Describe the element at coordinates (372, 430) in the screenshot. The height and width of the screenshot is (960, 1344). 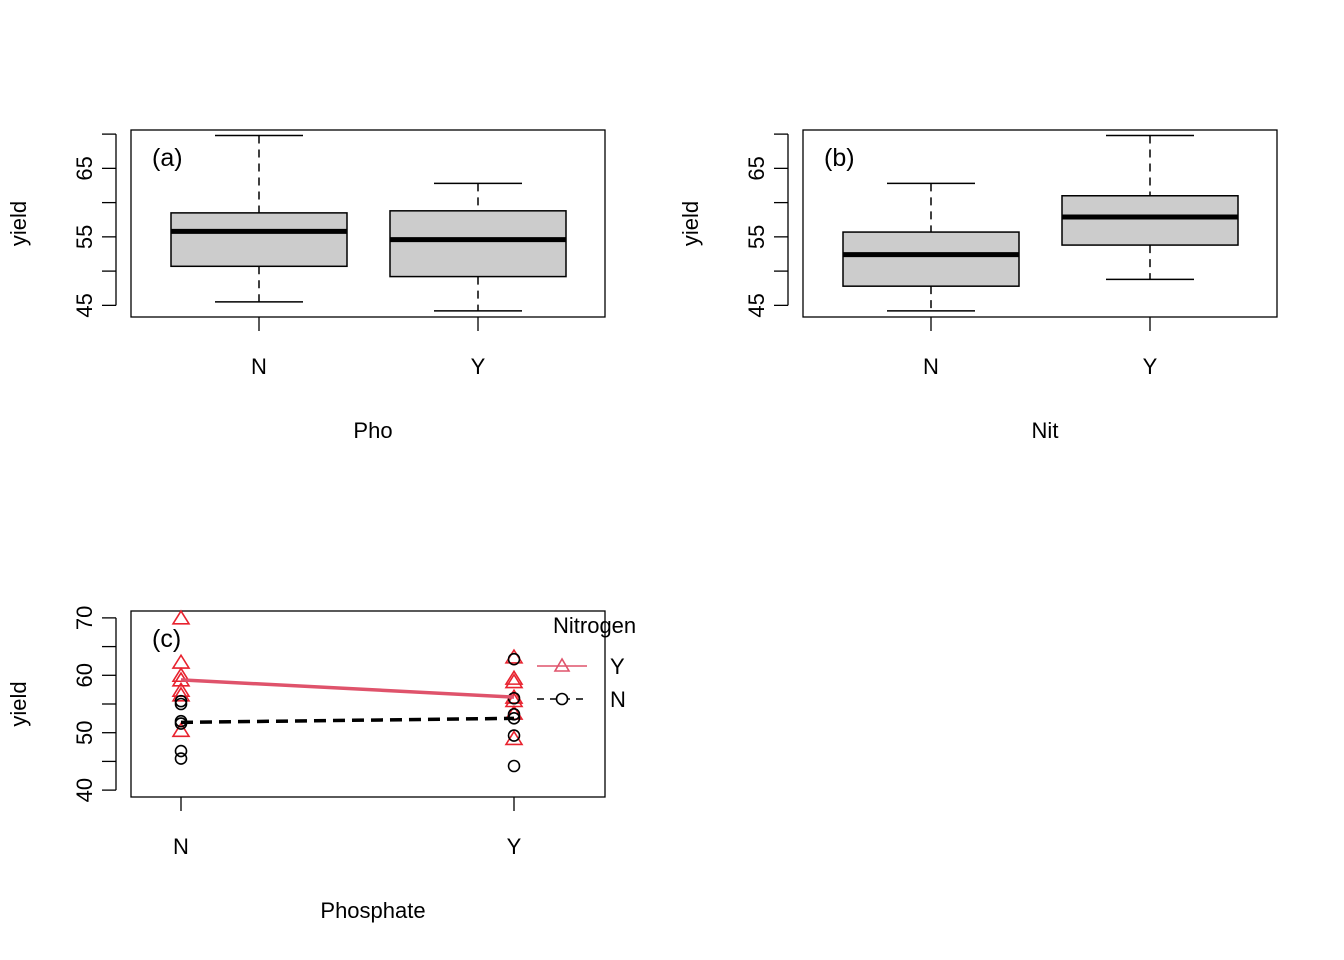
I see `x-axis-title: Pho` at that location.